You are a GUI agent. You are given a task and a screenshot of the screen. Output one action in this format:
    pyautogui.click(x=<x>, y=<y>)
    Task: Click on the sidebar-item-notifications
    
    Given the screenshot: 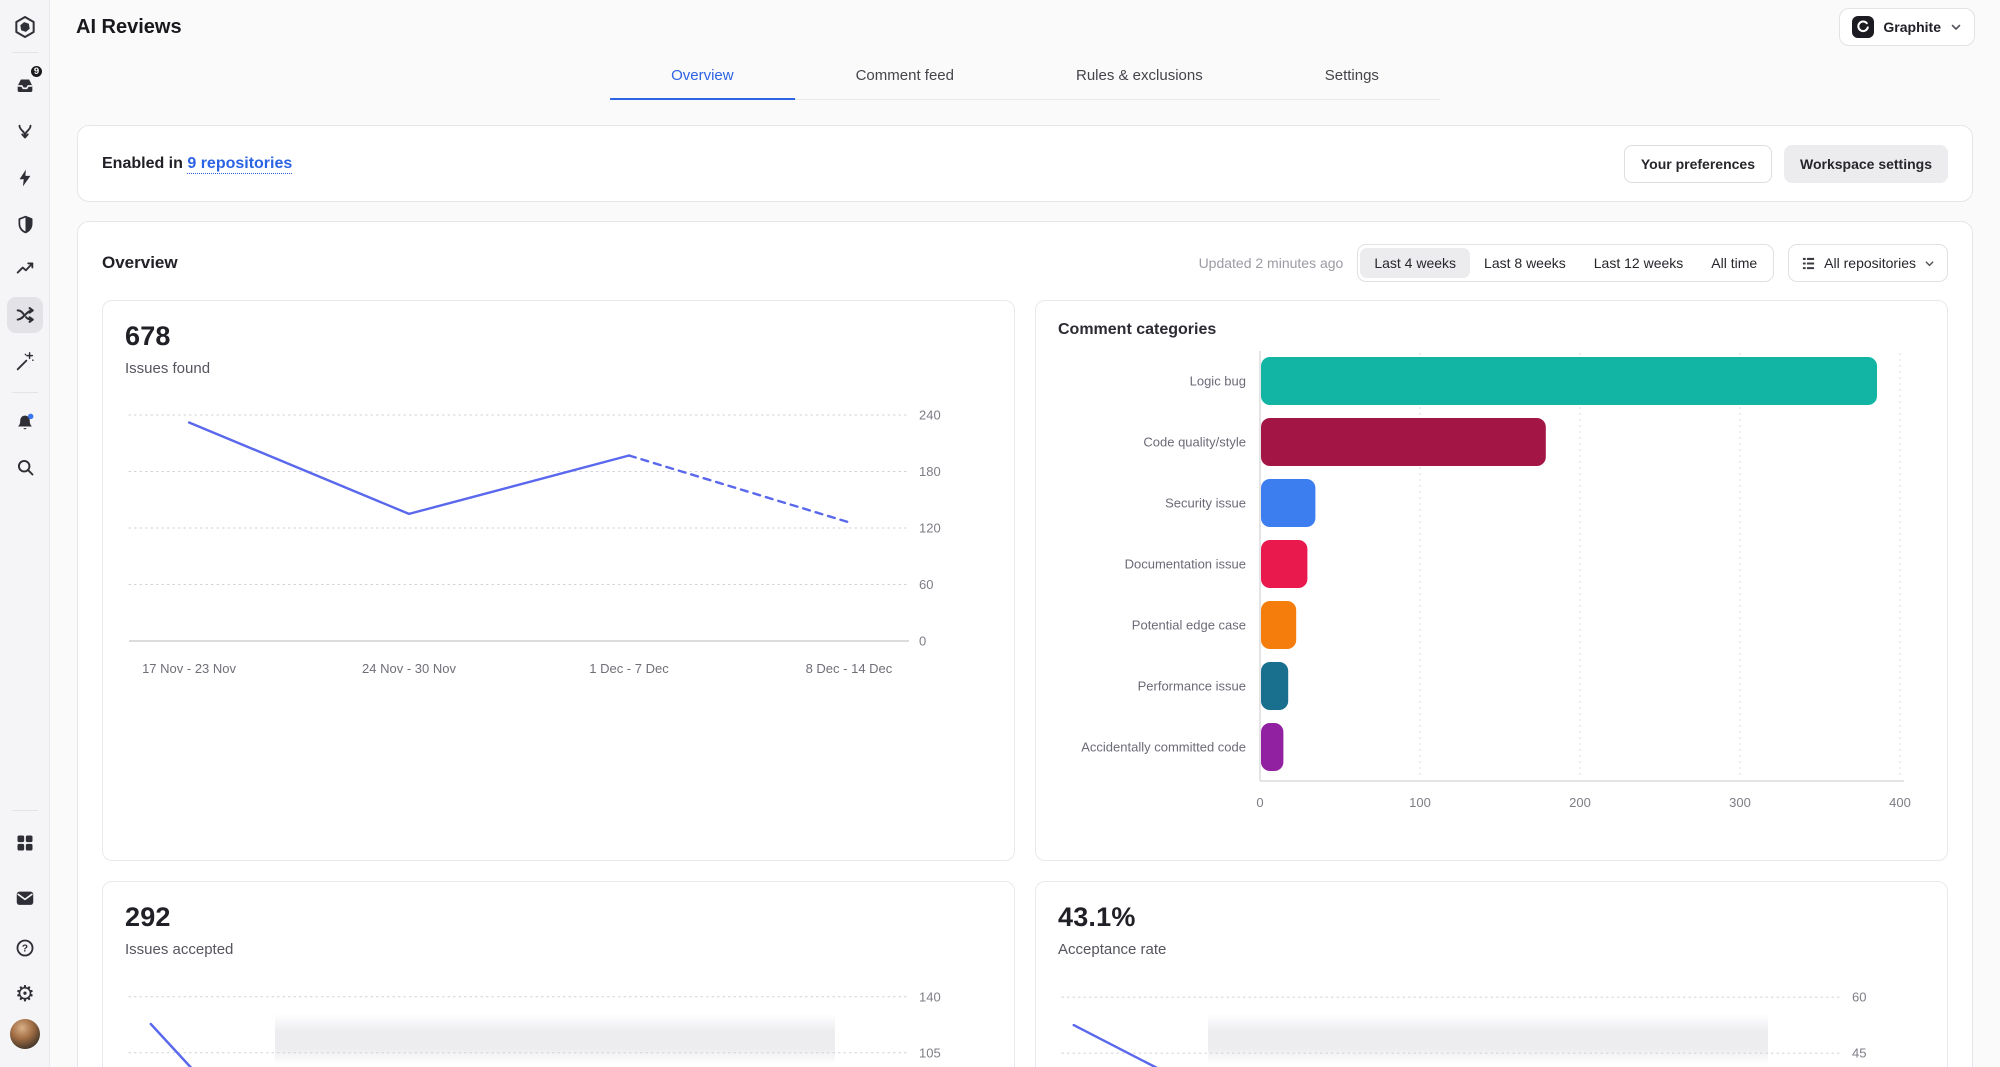 What is the action you would take?
    pyautogui.click(x=25, y=423)
    